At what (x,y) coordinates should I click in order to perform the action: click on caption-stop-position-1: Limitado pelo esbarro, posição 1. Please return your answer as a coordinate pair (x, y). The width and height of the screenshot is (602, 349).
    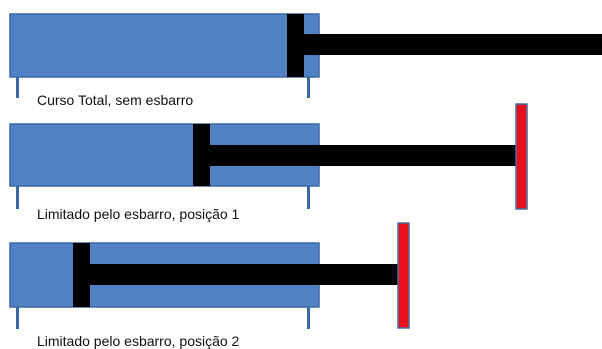
    Looking at the image, I should click on (138, 214).